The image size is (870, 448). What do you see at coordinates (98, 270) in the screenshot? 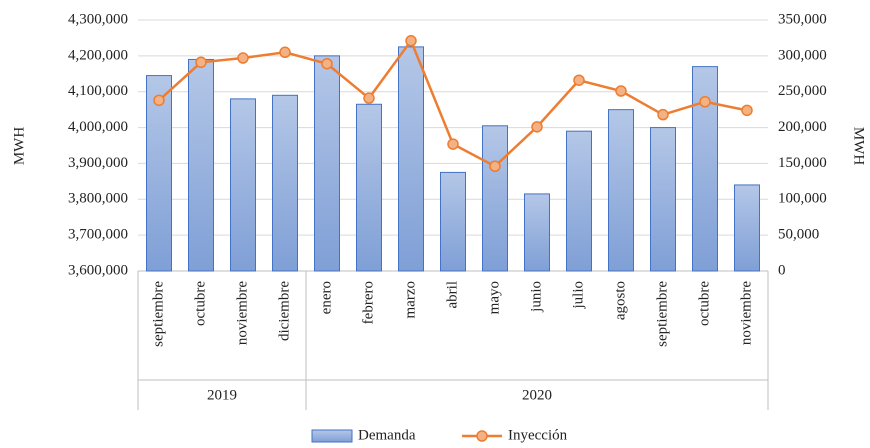
I see `y-tick-label: 3,600,000` at bounding box center [98, 270].